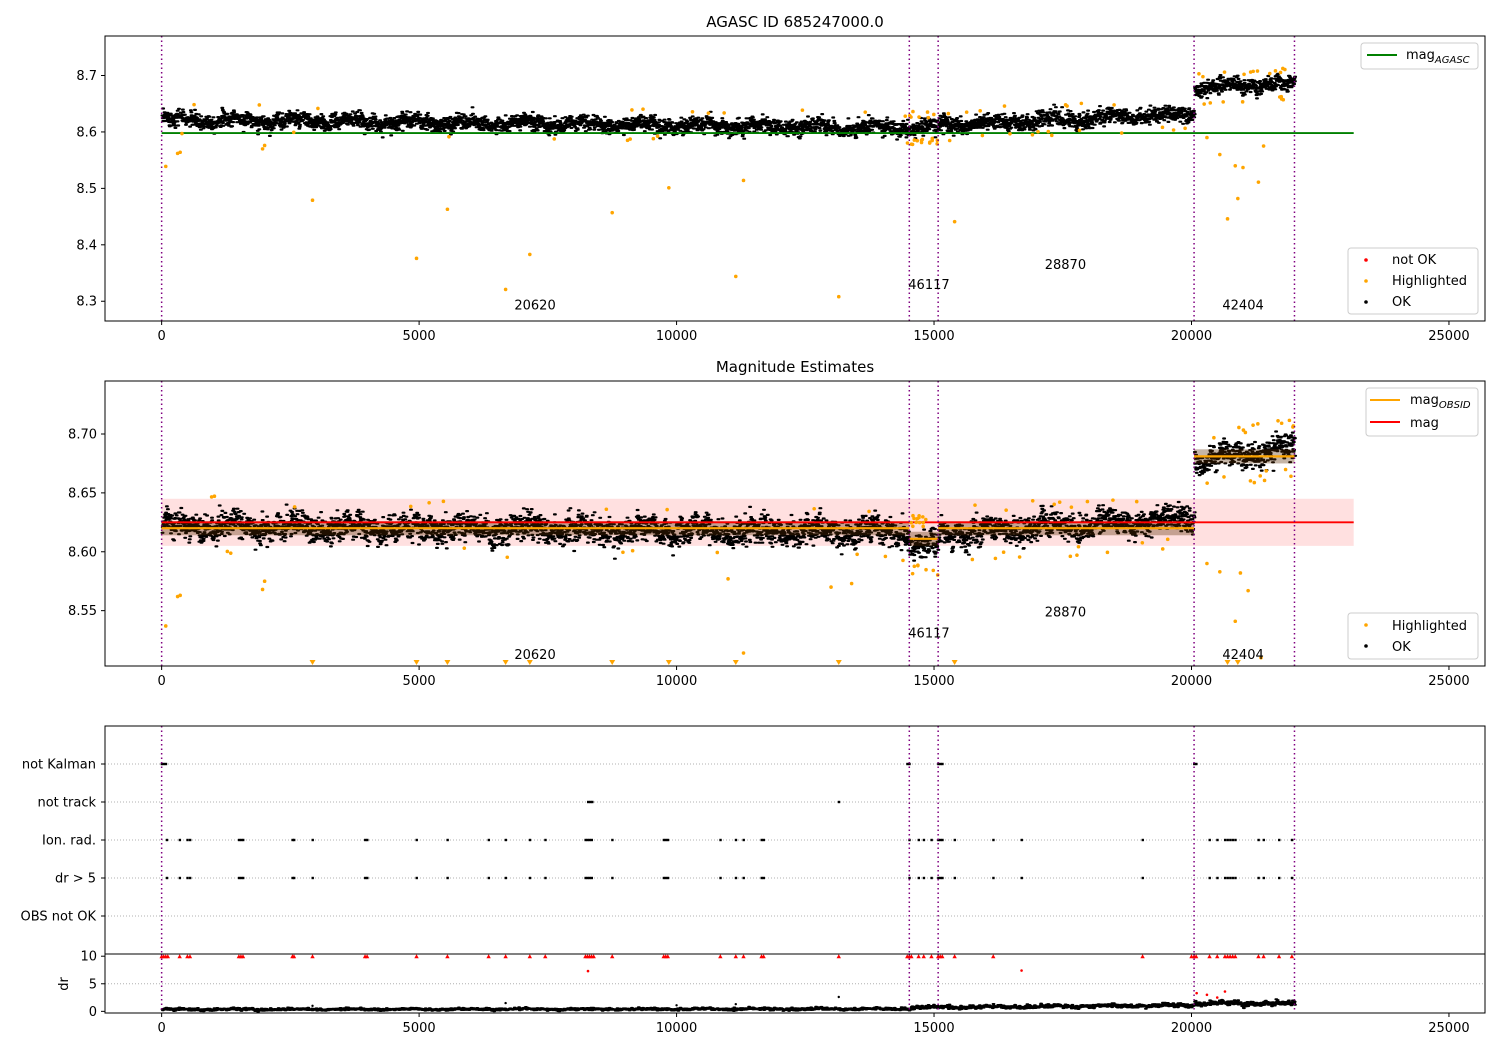  I want to click on x-tick-label: 15000, so click(933, 681).